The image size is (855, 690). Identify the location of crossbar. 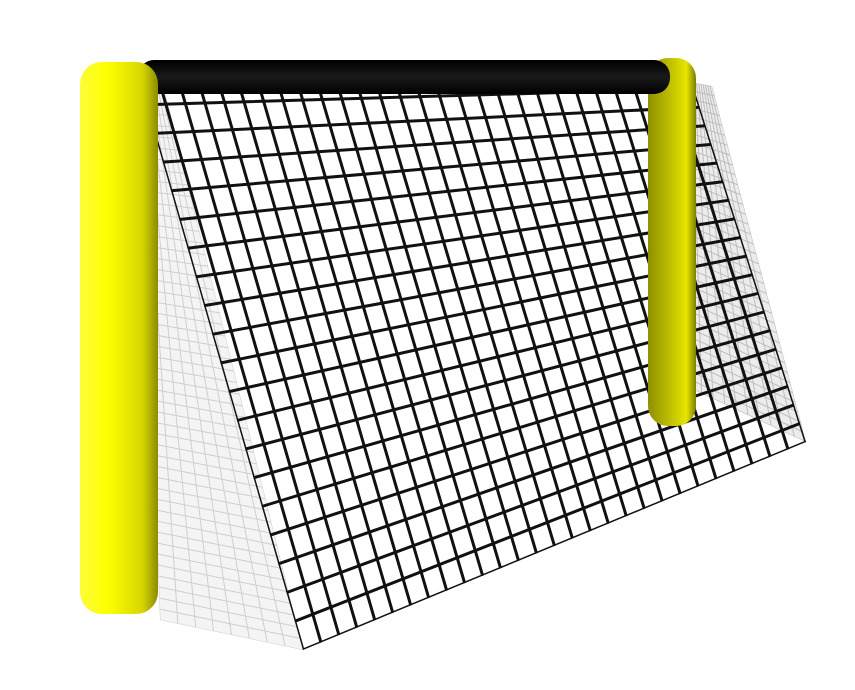
(404, 77).